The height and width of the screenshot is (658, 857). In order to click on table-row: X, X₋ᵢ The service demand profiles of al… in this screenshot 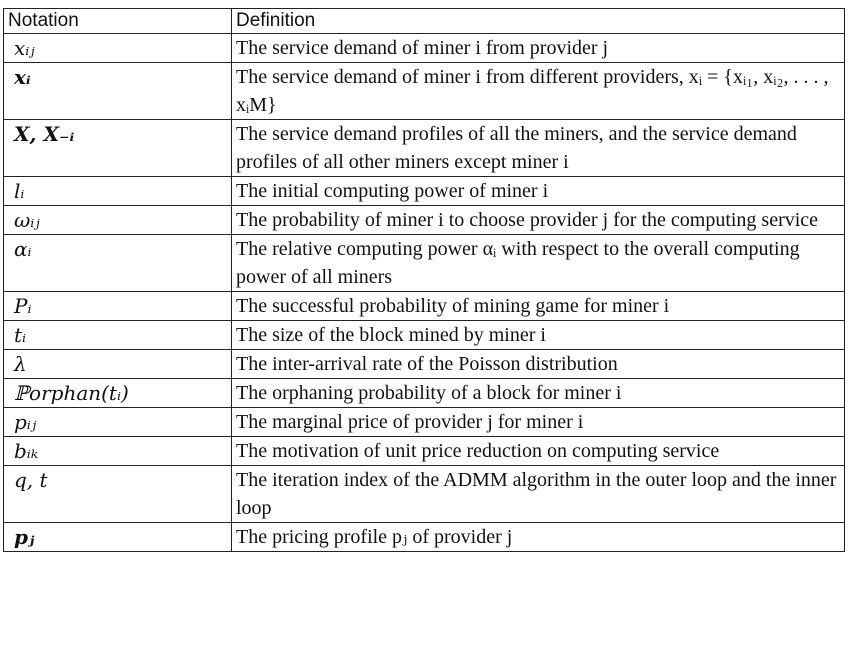, I will do `click(424, 148)`.